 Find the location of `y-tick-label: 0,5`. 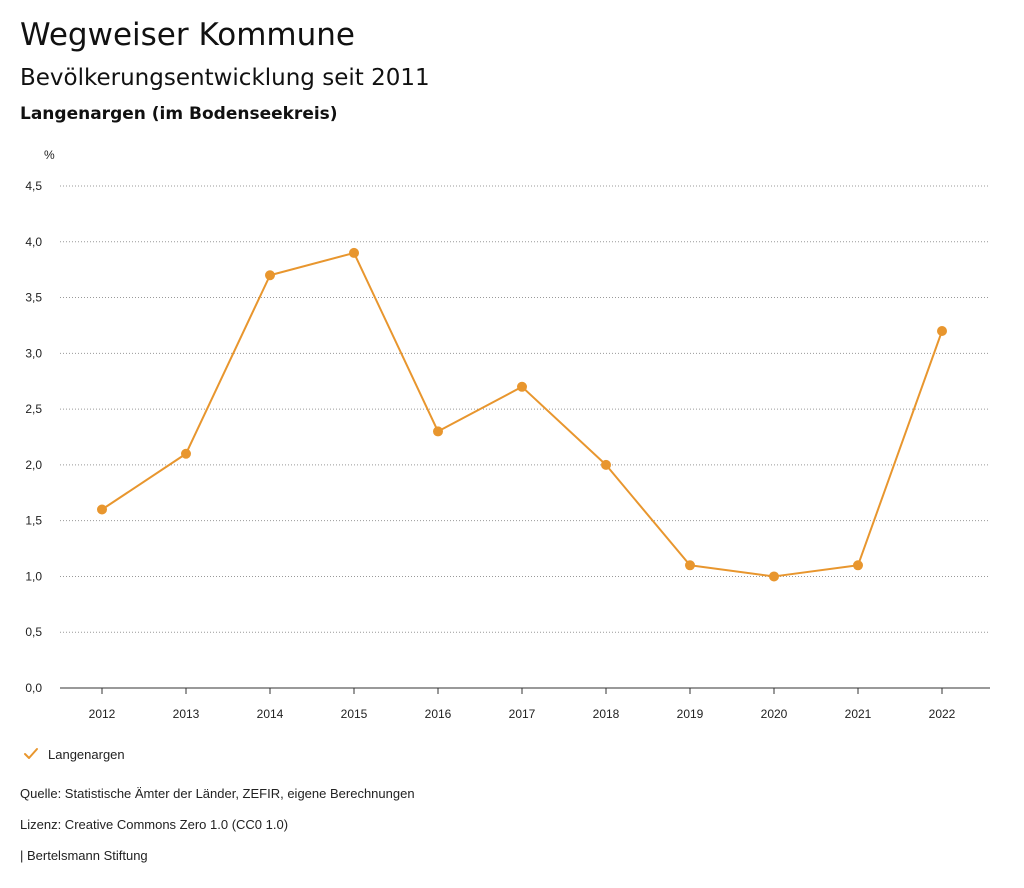

y-tick-label: 0,5 is located at coordinates (33, 632).